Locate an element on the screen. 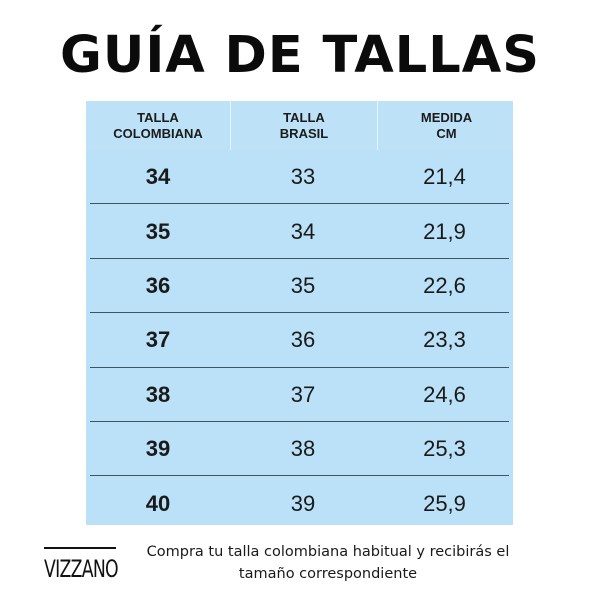 The height and width of the screenshot is (600, 600). table-row: 40 39 25,9 is located at coordinates (299, 503).